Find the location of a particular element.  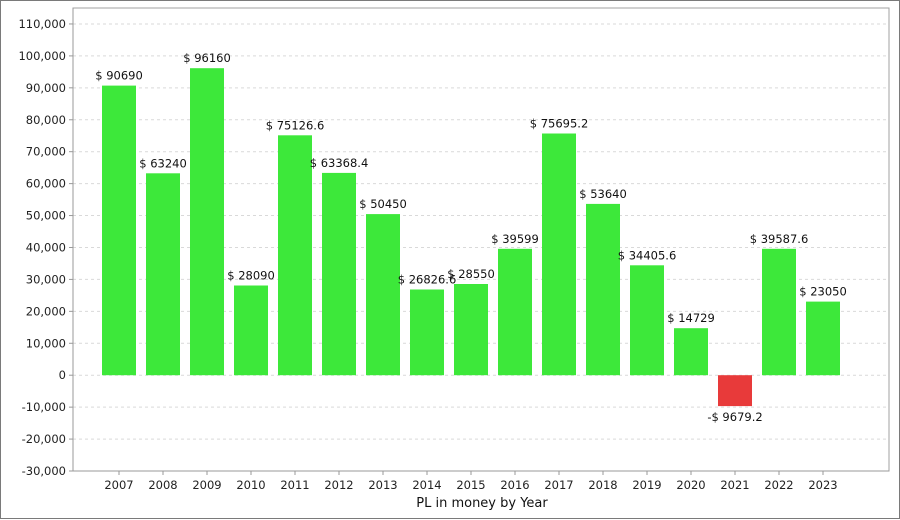

x-tick-label: 2012 is located at coordinates (338, 485).